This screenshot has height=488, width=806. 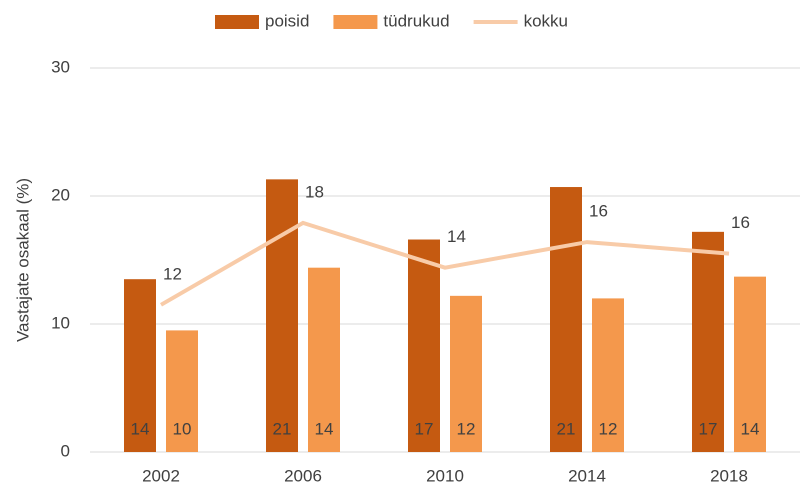 I want to click on y-tick-label: 10, so click(x=60, y=322).